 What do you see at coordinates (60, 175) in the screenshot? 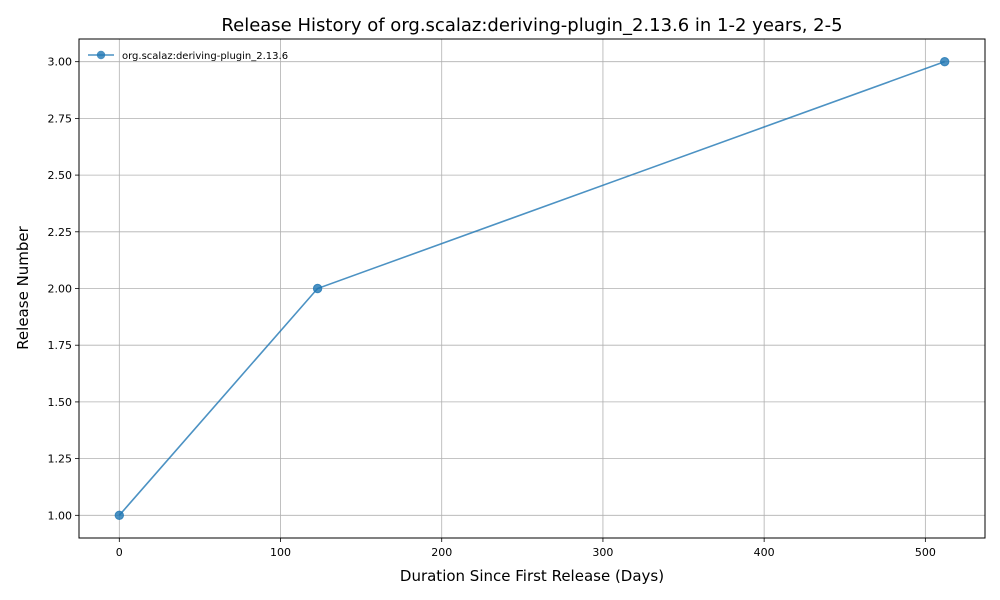
I see `y-tick-label: 2.50` at bounding box center [60, 175].